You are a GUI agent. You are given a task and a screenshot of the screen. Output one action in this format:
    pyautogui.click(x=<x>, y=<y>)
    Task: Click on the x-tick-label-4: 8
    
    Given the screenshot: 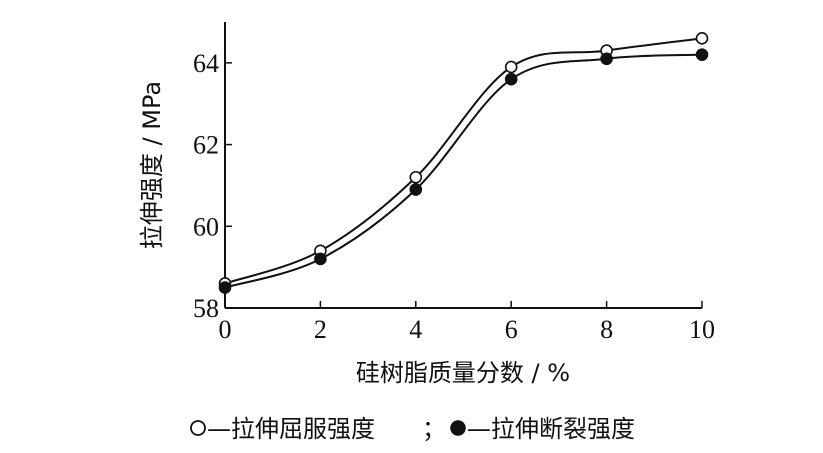 What is the action you would take?
    pyautogui.click(x=606, y=329)
    